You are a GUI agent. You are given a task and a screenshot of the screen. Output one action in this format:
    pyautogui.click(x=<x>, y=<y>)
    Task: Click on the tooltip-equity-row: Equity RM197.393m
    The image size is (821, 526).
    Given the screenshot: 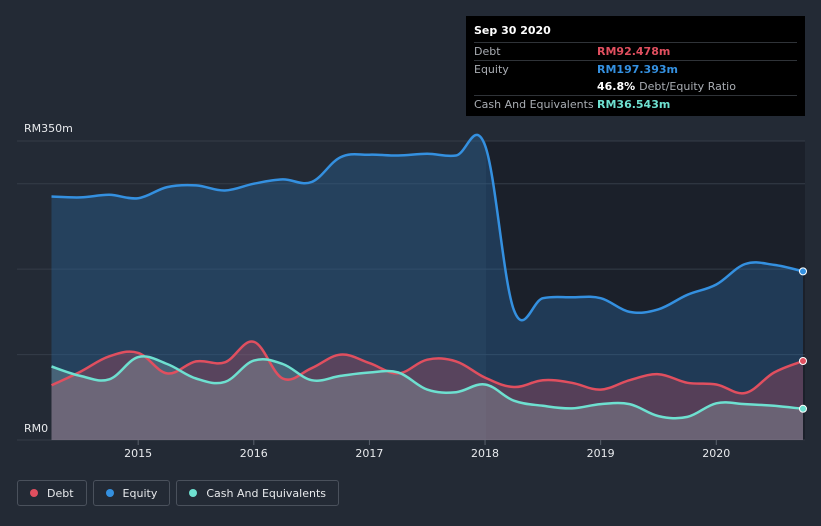 What is the action you would take?
    pyautogui.click(x=635, y=69)
    